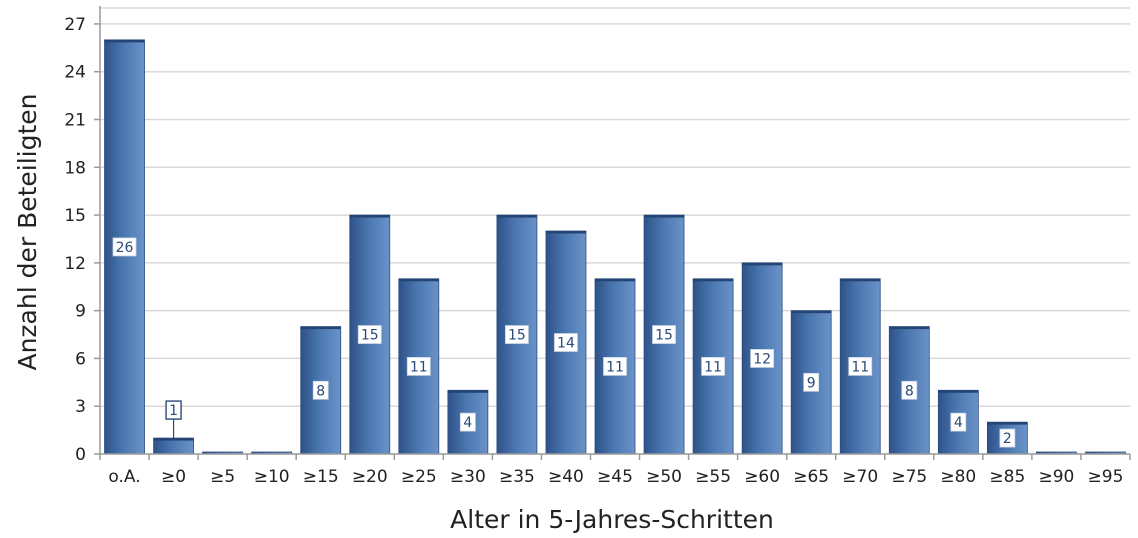  What do you see at coordinates (75, 73) in the screenshot?
I see `y-tick-label: 24` at bounding box center [75, 73].